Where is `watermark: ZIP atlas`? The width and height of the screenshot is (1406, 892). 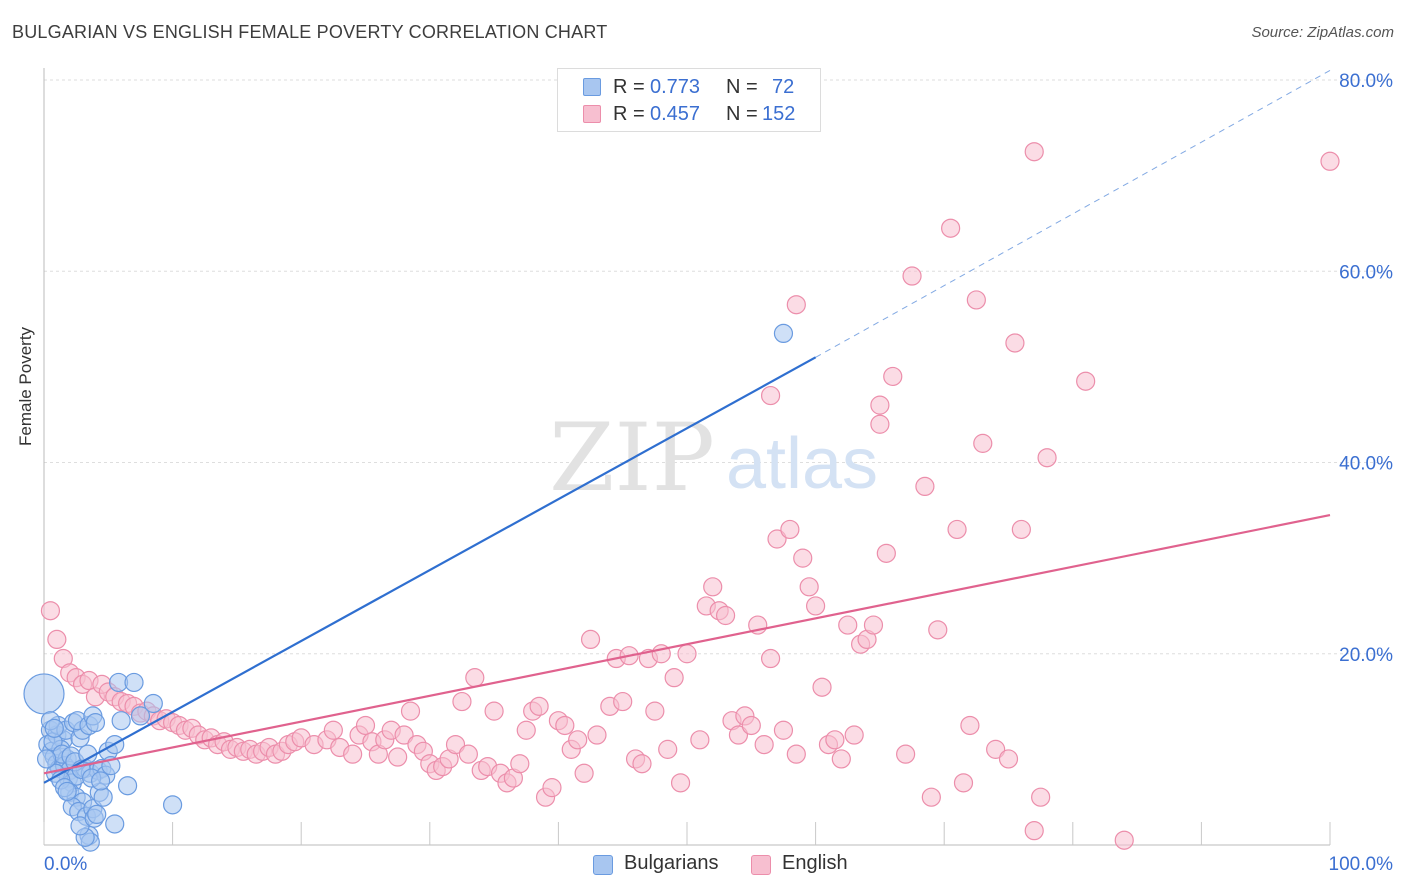 watermark: ZIP atlas is located at coordinates (713, 458).